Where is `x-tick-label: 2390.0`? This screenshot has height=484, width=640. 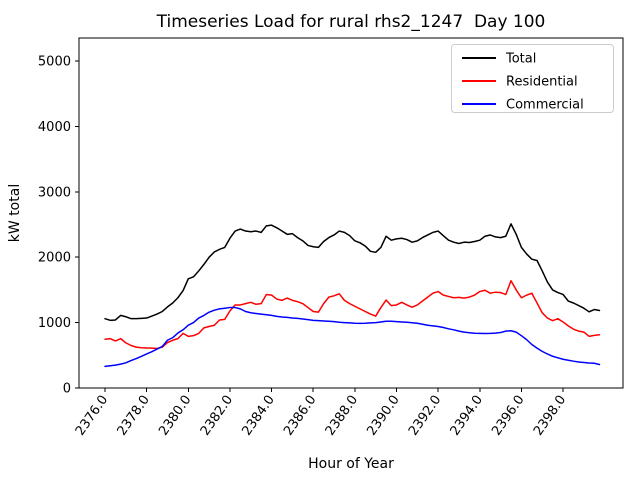
x-tick-label: 2390.0 is located at coordinates (383, 416).